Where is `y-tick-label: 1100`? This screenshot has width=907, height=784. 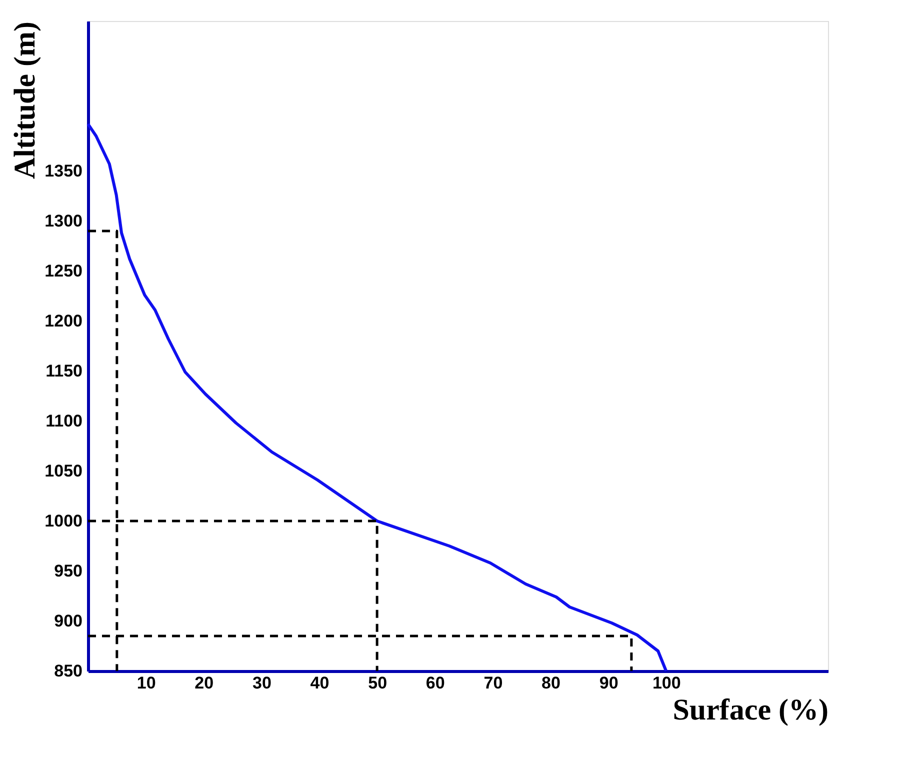 y-tick-label: 1100 is located at coordinates (64, 421).